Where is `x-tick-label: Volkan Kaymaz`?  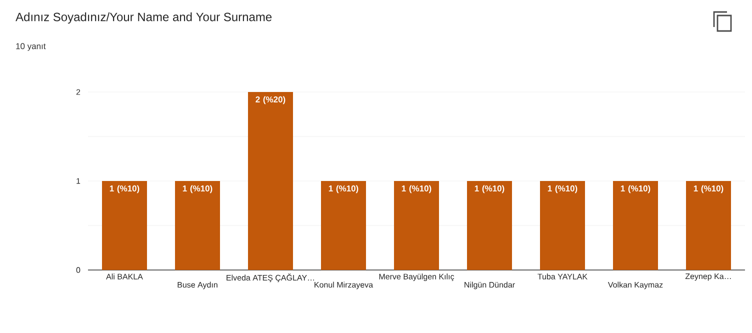 x-tick-label: Volkan Kaymaz is located at coordinates (635, 286).